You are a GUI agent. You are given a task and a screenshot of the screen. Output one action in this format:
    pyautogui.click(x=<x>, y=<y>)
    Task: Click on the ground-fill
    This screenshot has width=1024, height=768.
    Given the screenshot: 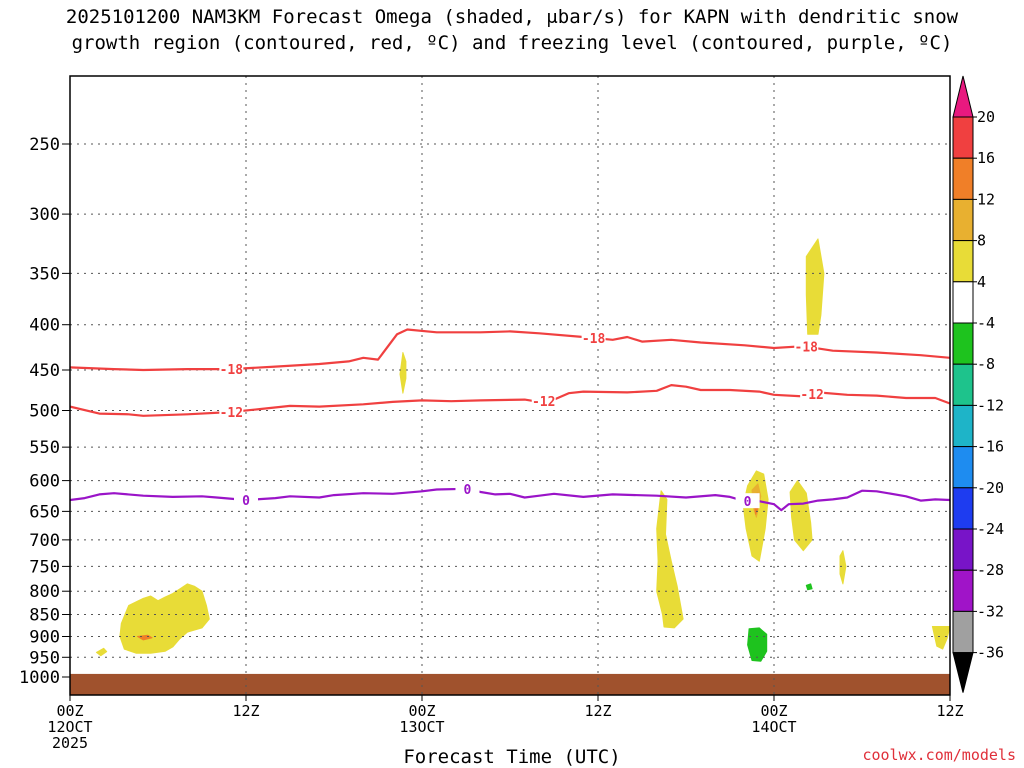 What is the action you would take?
    pyautogui.click(x=510, y=684)
    